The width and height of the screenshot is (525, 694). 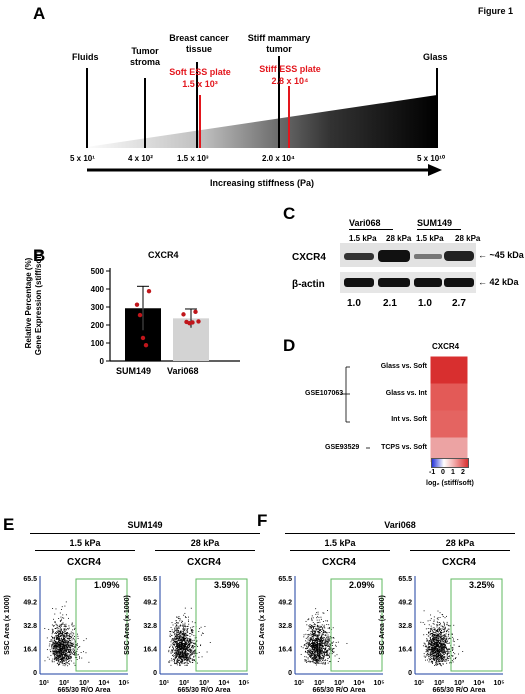 What do you see at coordinates (460, 550) in the screenshot?
I see `panel-f-cond-2-line` at bounding box center [460, 550].